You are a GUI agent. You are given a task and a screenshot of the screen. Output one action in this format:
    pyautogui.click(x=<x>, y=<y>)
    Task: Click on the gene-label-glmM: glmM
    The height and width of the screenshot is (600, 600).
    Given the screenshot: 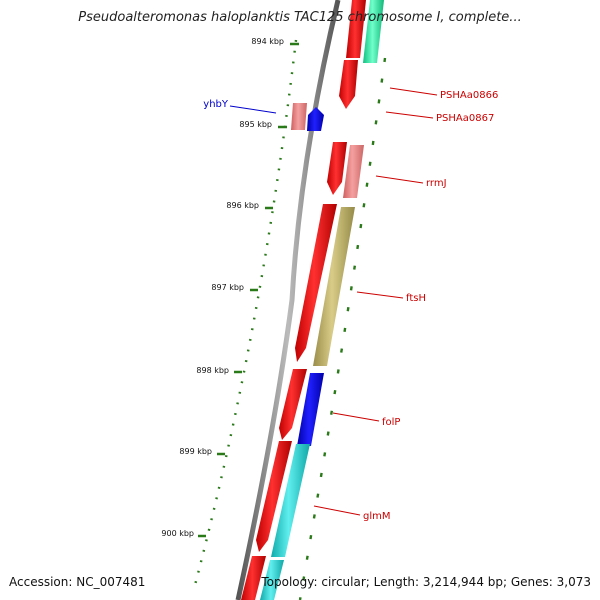 What is the action you would take?
    pyautogui.click(x=377, y=516)
    